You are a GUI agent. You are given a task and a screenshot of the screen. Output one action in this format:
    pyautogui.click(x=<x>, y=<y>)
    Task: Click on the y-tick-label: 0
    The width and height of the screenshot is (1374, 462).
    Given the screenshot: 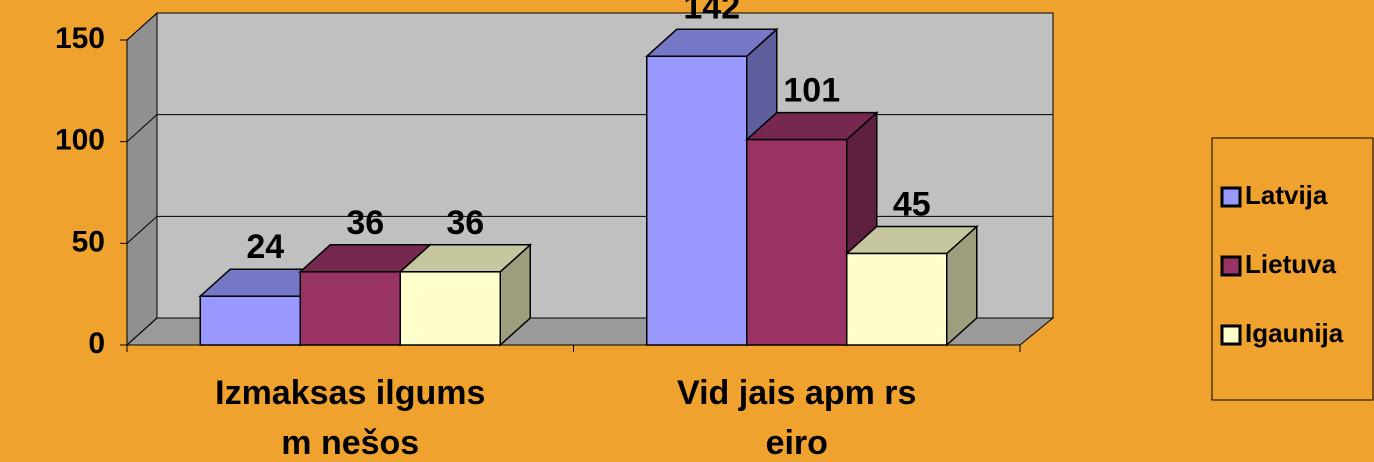 What is the action you would take?
    pyautogui.click(x=96, y=343)
    